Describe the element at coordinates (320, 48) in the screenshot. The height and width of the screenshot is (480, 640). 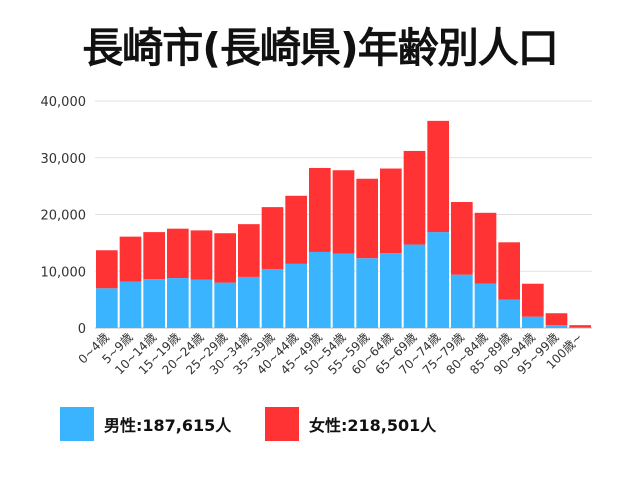
I see `chart-title: 長崎市(長崎県)年齢別人口` at that location.